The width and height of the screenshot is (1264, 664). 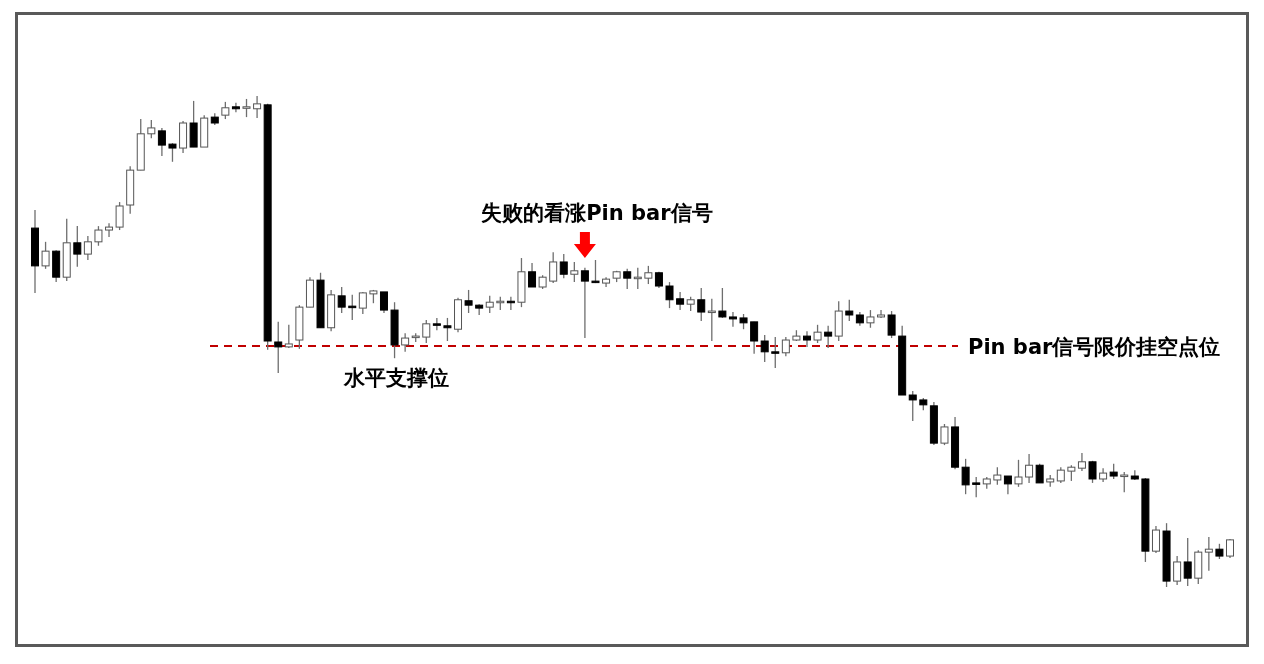 I want to click on annotation: 失败的看涨Pin bar信号, so click(x=597, y=212).